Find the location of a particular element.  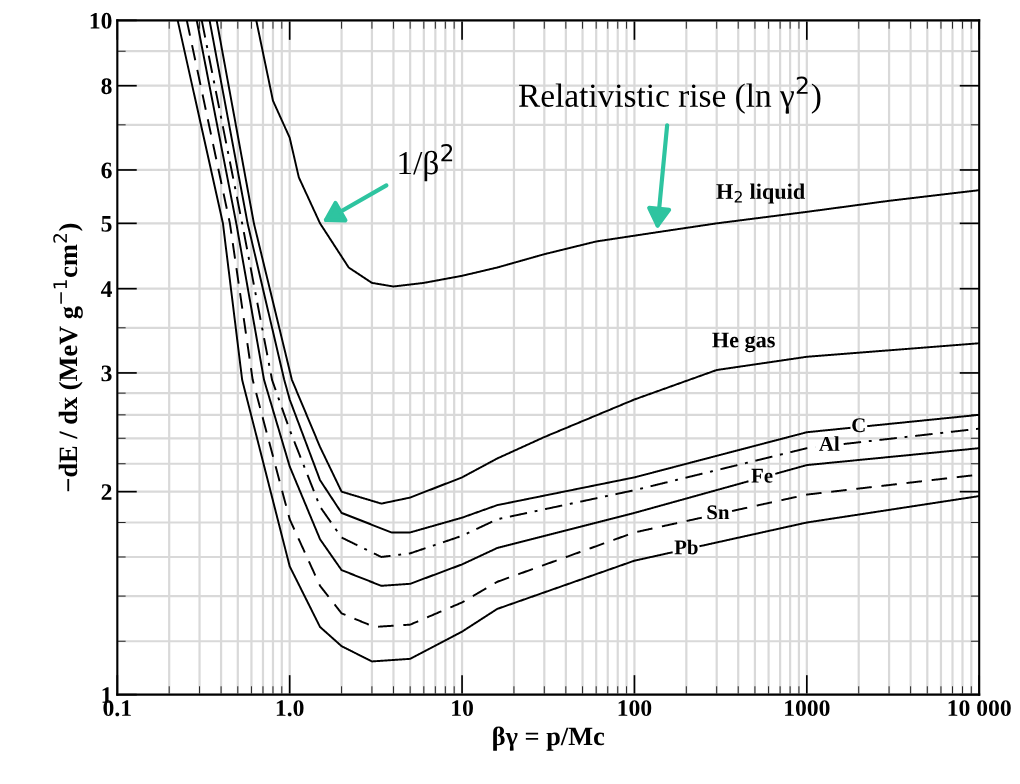

x-tick-label: 100 is located at coordinates (635, 708).